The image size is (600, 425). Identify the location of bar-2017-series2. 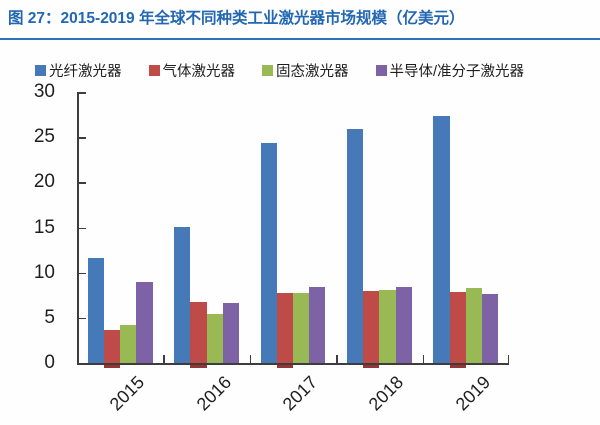
(301, 327).